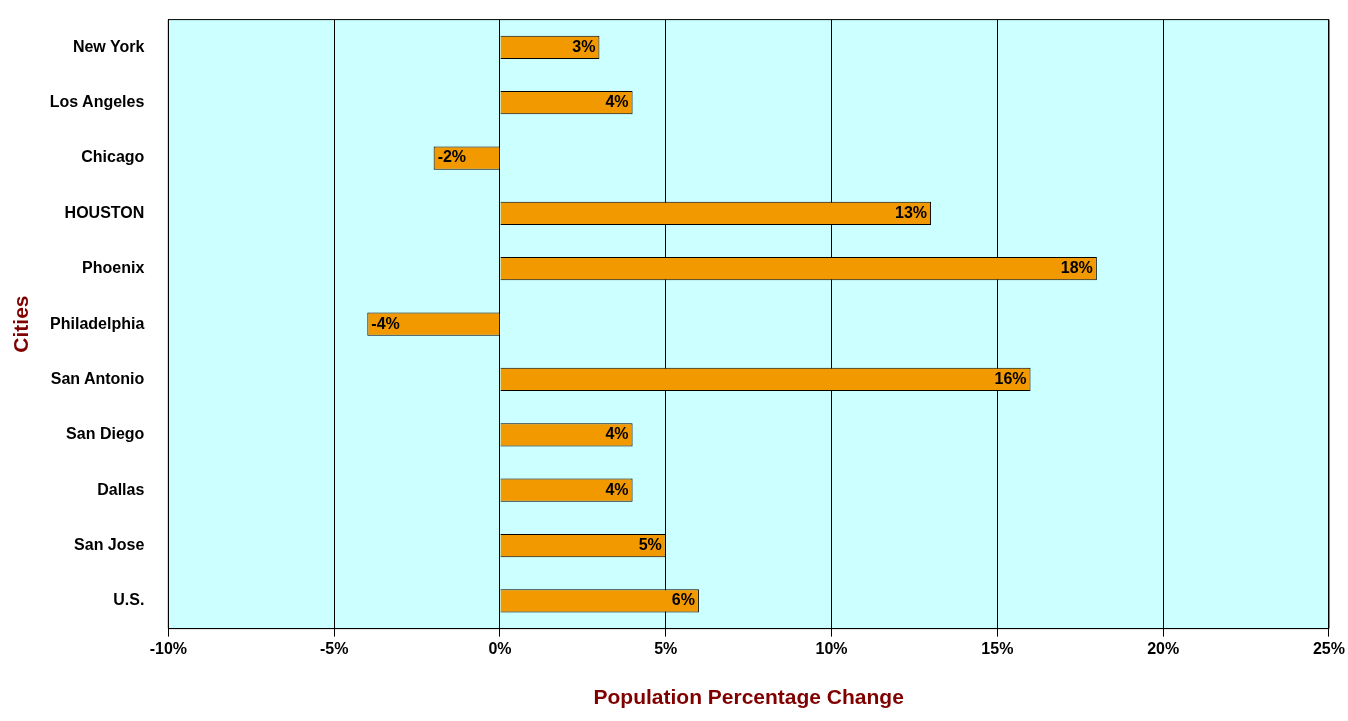 Image resolution: width=1348 pixels, height=721 pixels. What do you see at coordinates (97, 378) in the screenshot?
I see `y-tick-label: San Antonio` at bounding box center [97, 378].